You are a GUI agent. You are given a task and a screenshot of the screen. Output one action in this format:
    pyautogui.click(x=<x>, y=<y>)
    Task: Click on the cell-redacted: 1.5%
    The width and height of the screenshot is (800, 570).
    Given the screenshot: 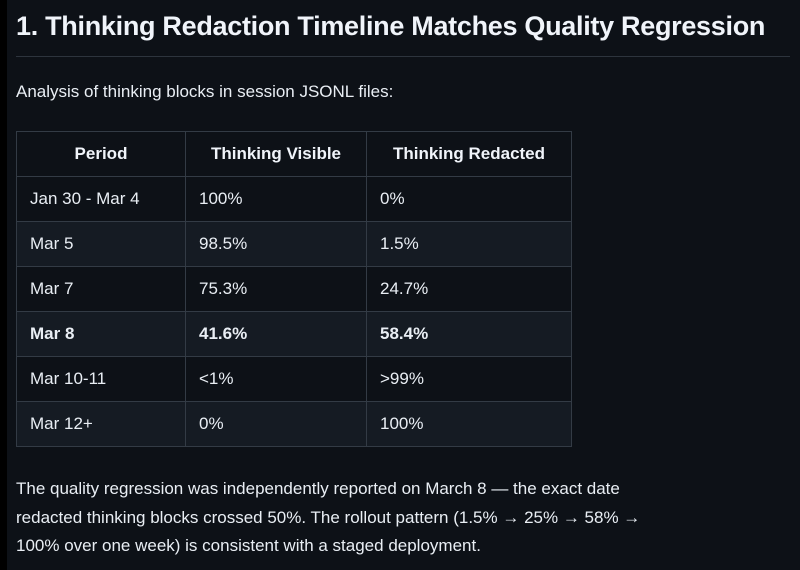 What is the action you would take?
    pyautogui.click(x=469, y=244)
    